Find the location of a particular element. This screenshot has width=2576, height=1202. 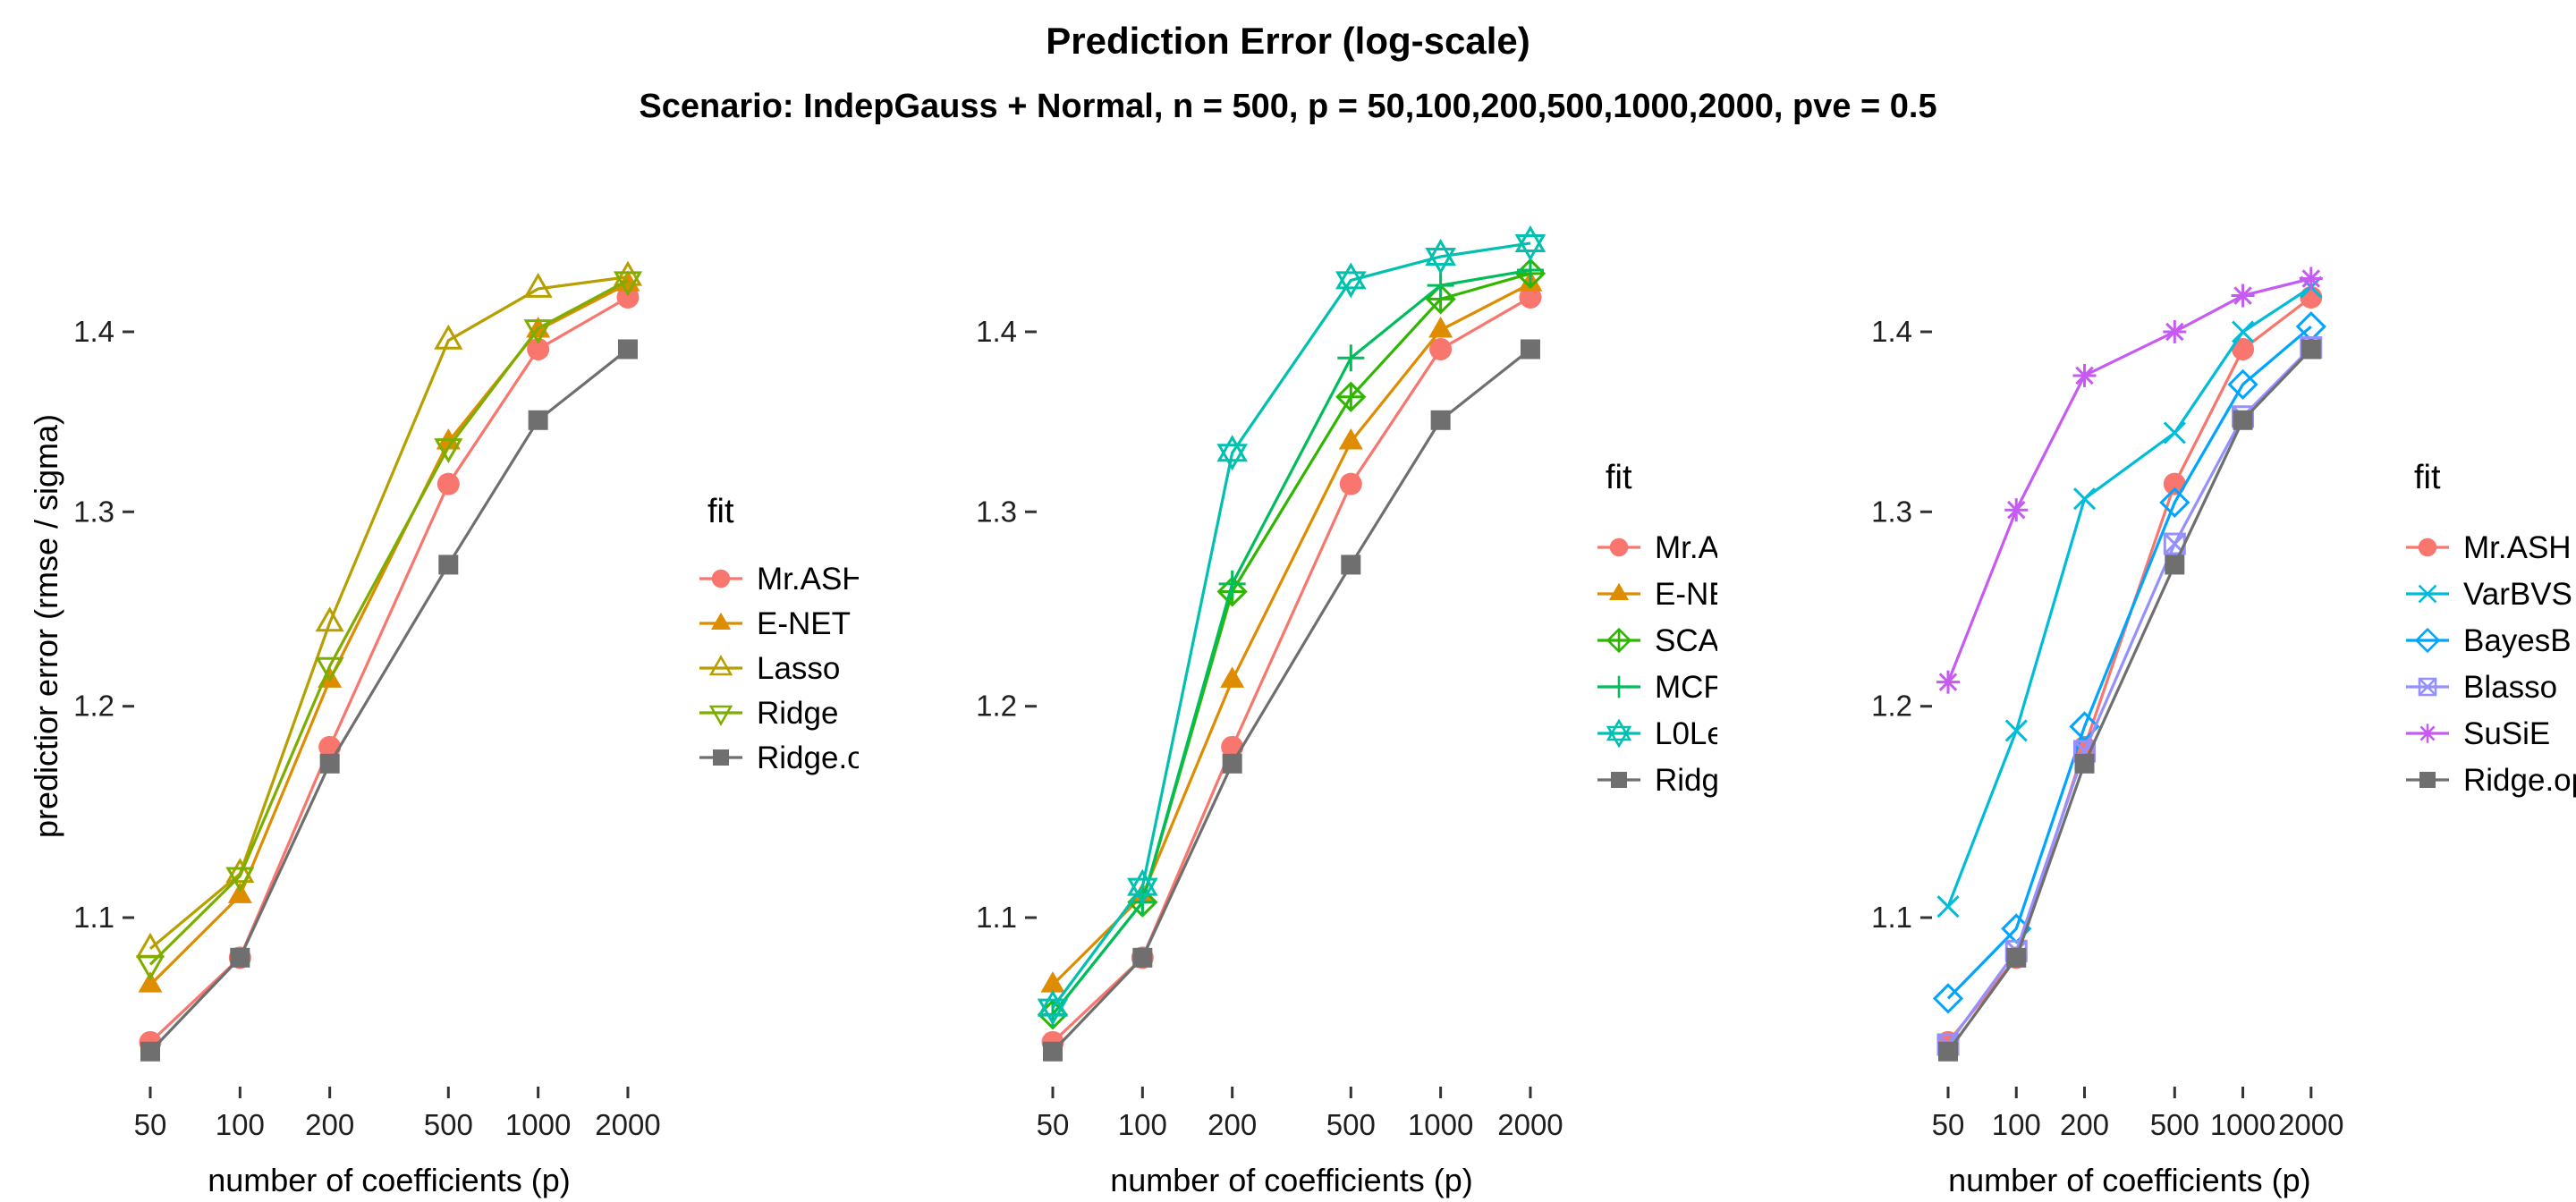

legend-item-L0Learn: L0Learn is located at coordinates (1657, 733).